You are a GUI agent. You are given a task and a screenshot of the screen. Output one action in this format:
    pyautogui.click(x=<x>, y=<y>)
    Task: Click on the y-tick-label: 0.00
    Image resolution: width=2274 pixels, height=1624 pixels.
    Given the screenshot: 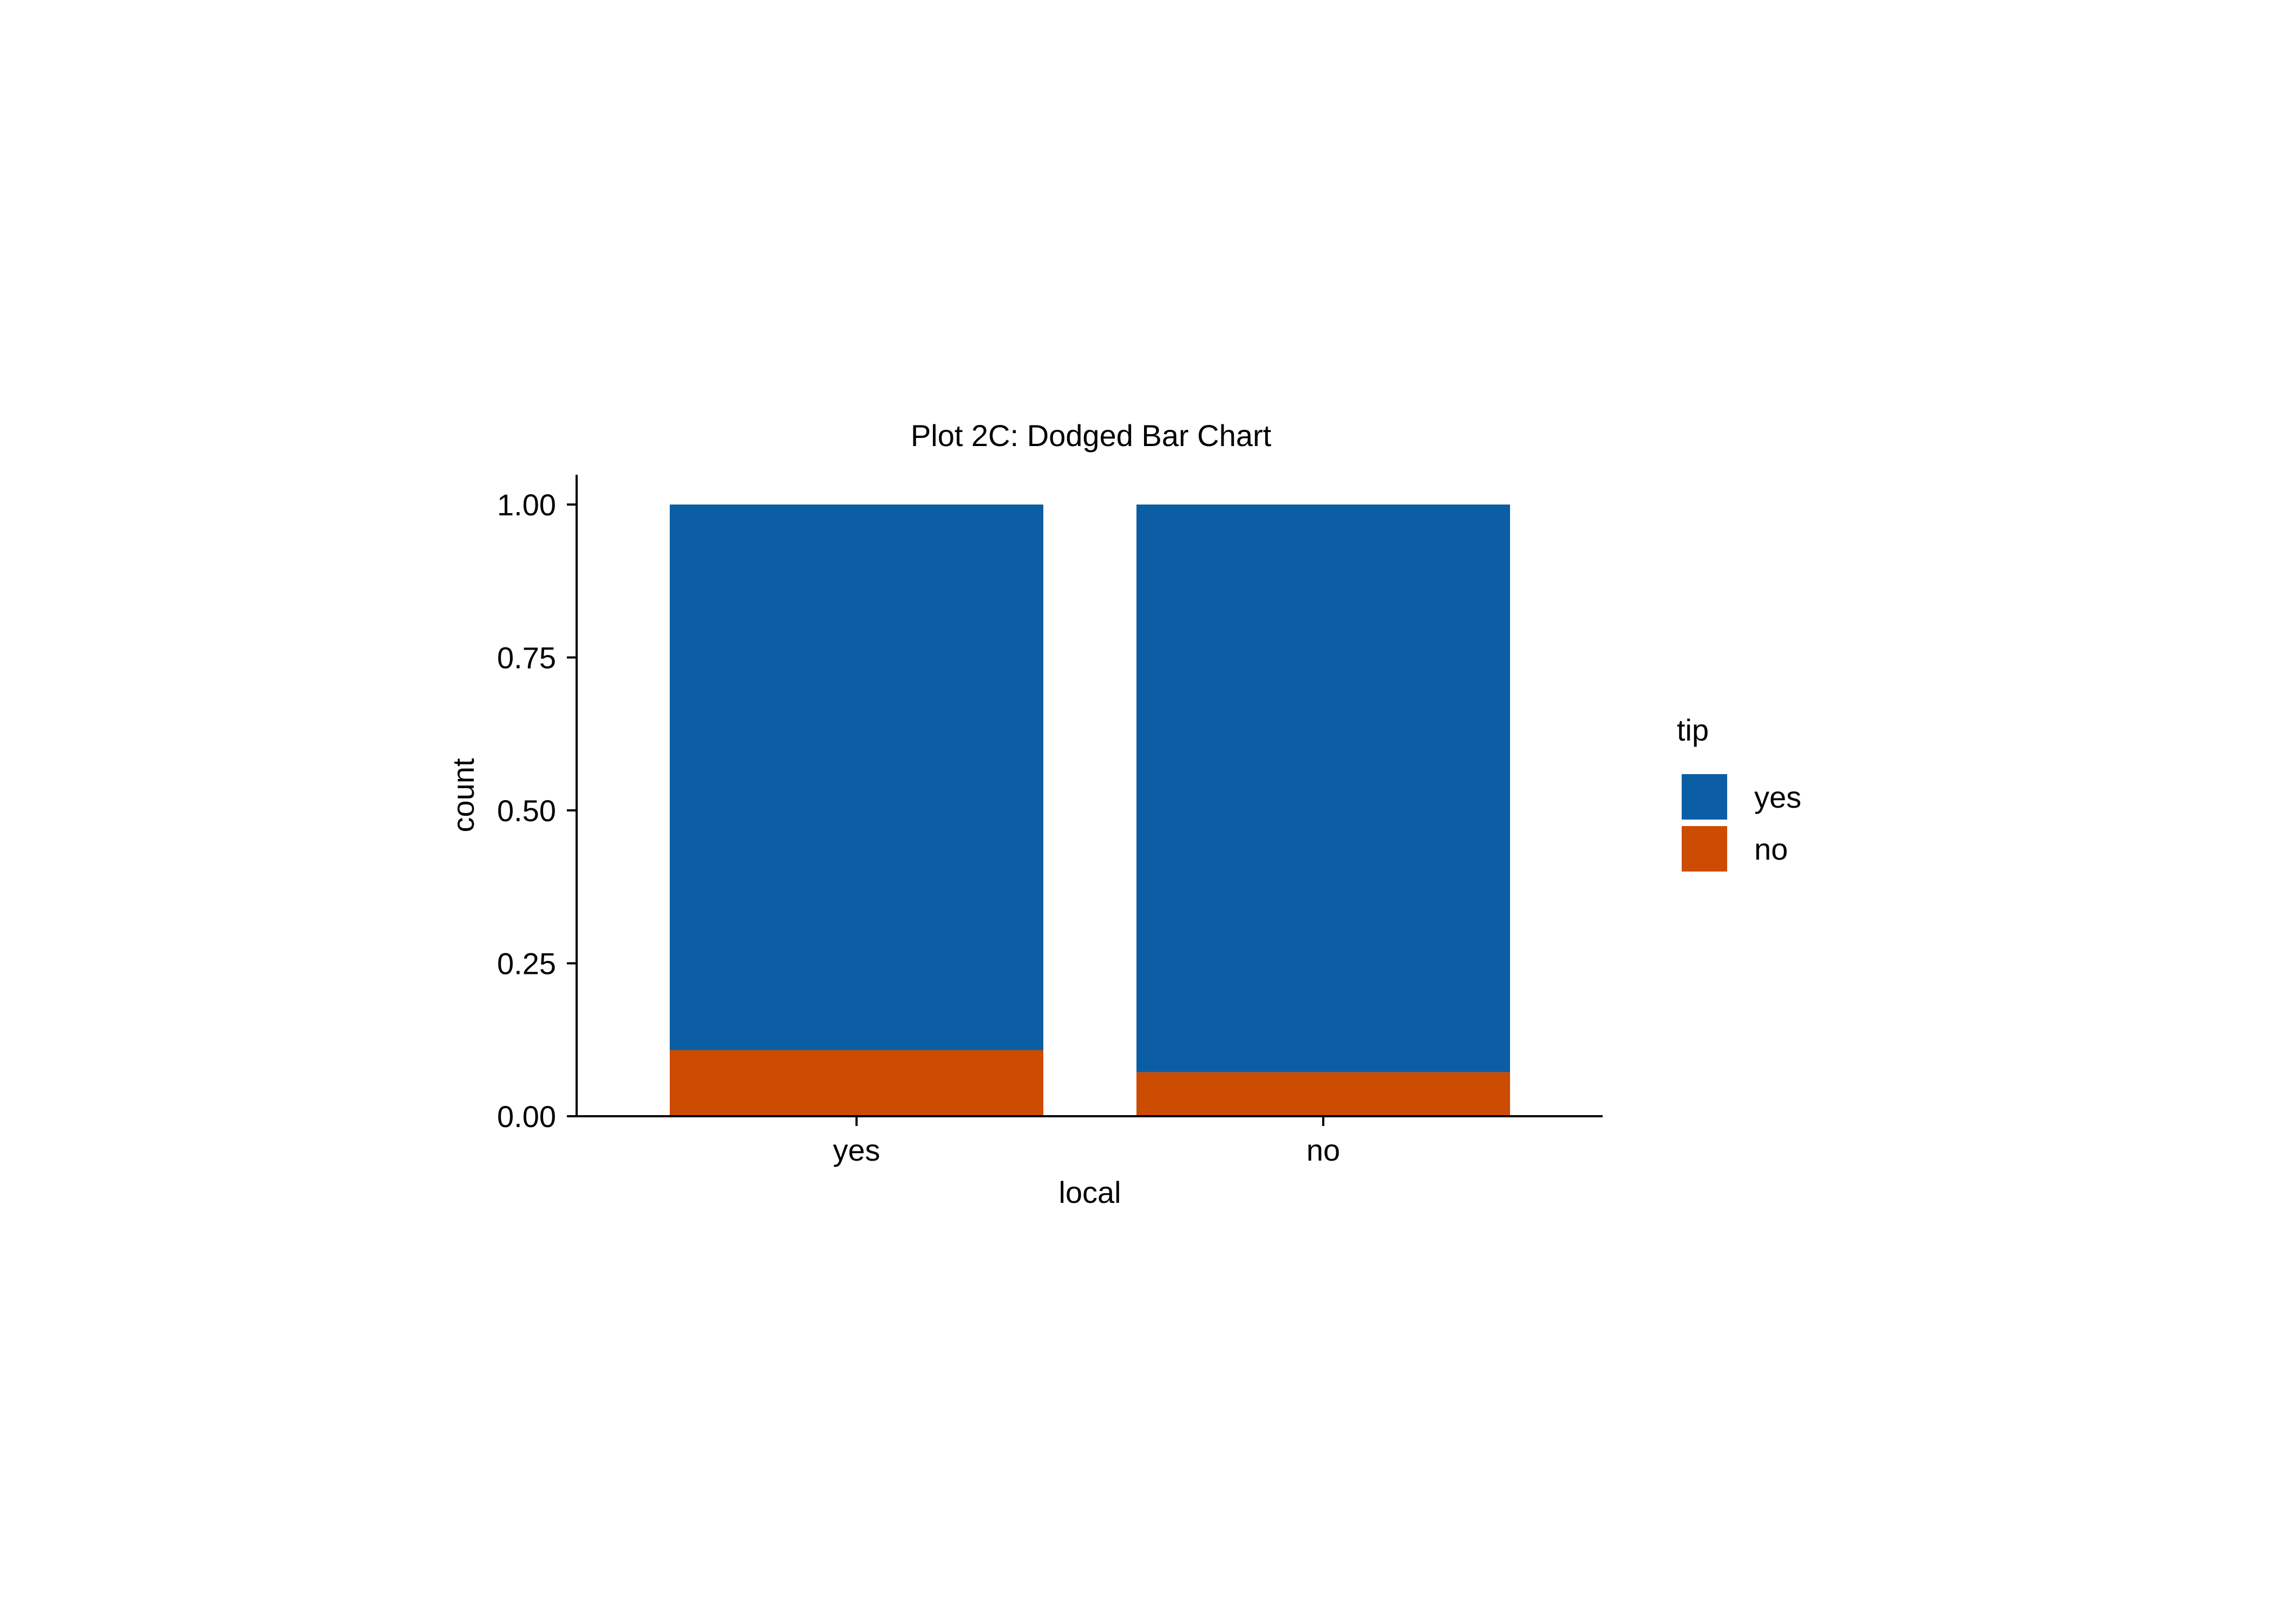 What is the action you would take?
    pyautogui.click(x=527, y=1116)
    